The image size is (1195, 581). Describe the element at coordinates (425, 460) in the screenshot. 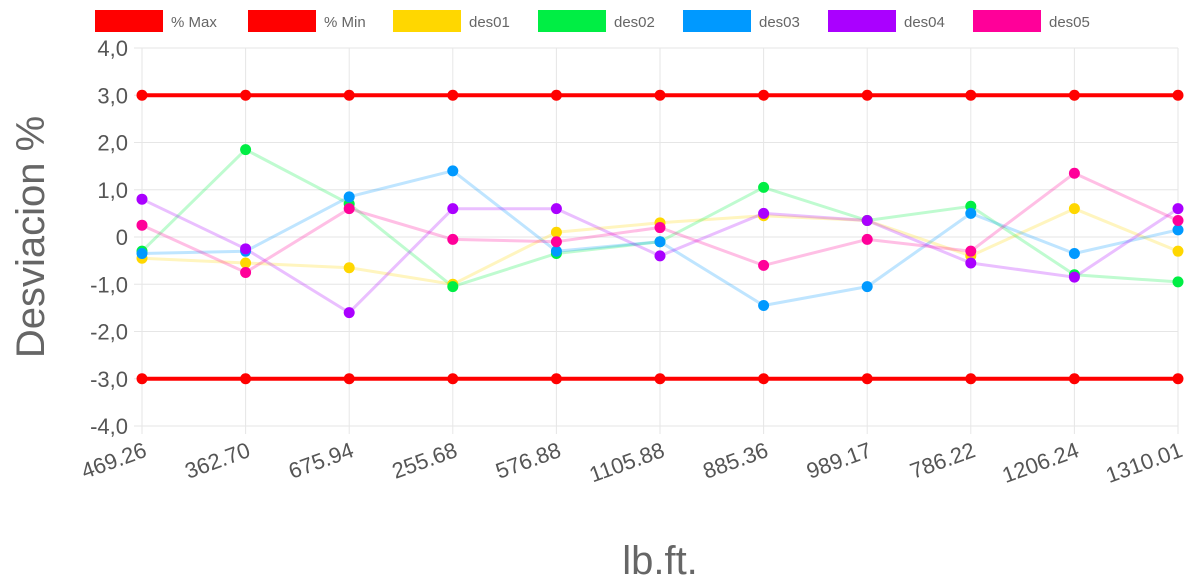

I see `x-tick-label: 255.68` at that location.